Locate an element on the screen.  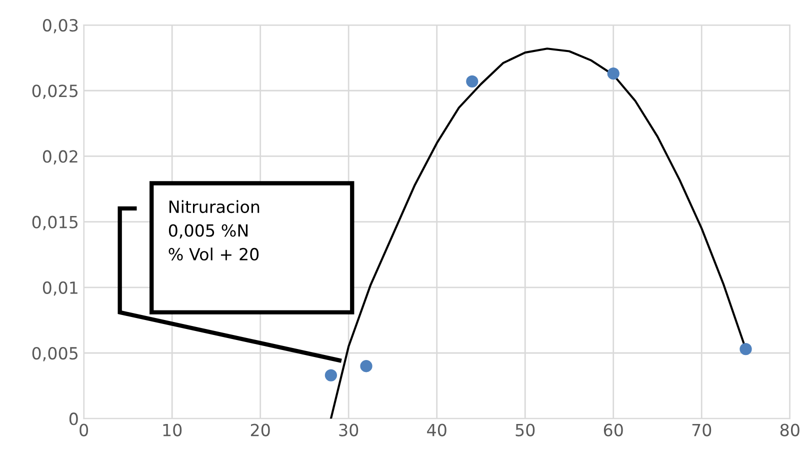
y-tick-label: 0,015 is located at coordinates (55, 223).